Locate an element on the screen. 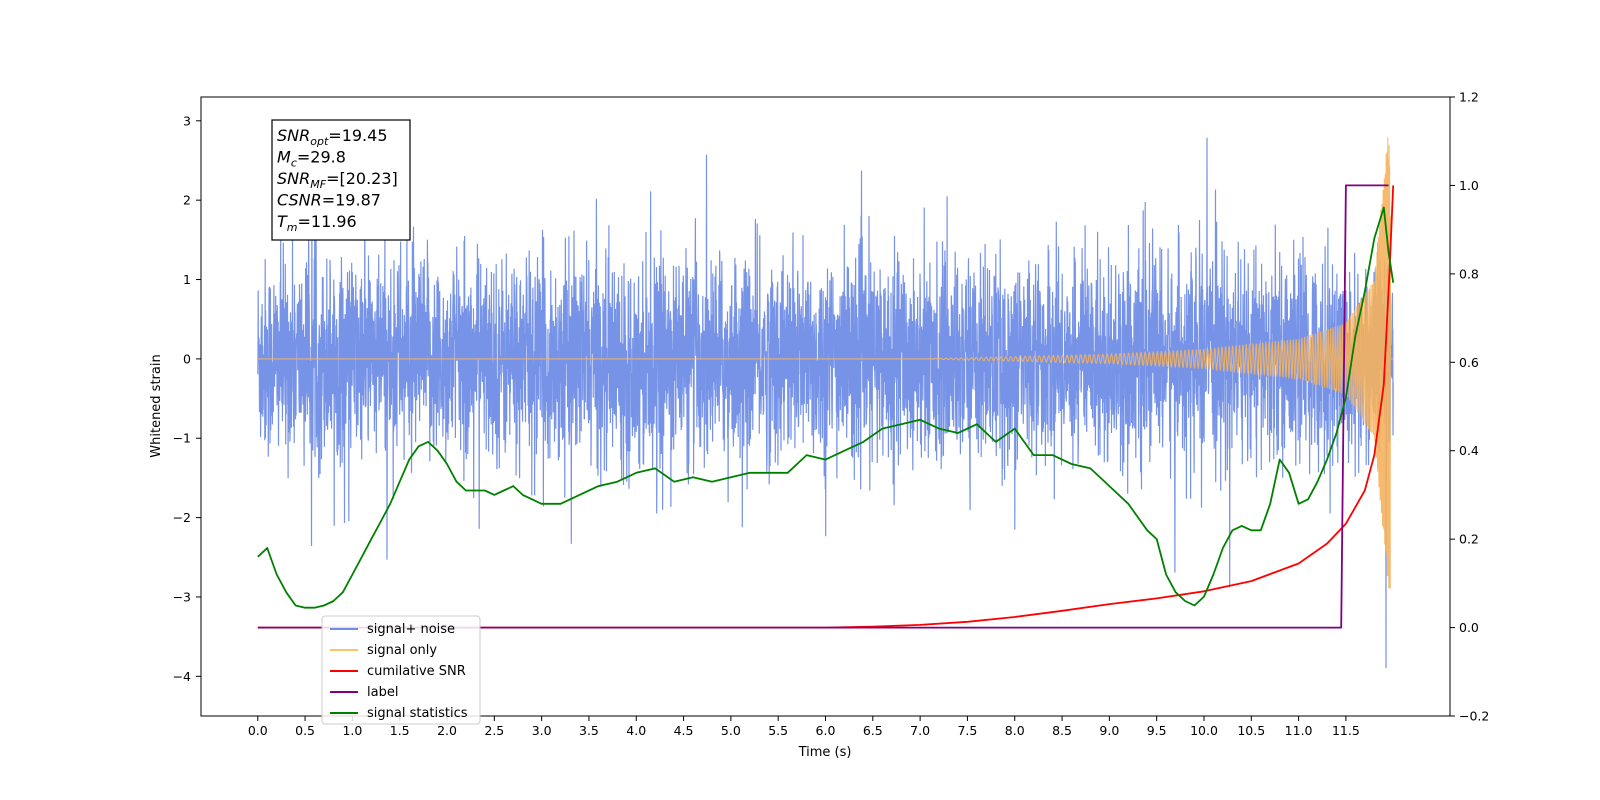 This screenshot has width=1600, height=800. x-tick-label: 9.0 is located at coordinates (1109, 730).